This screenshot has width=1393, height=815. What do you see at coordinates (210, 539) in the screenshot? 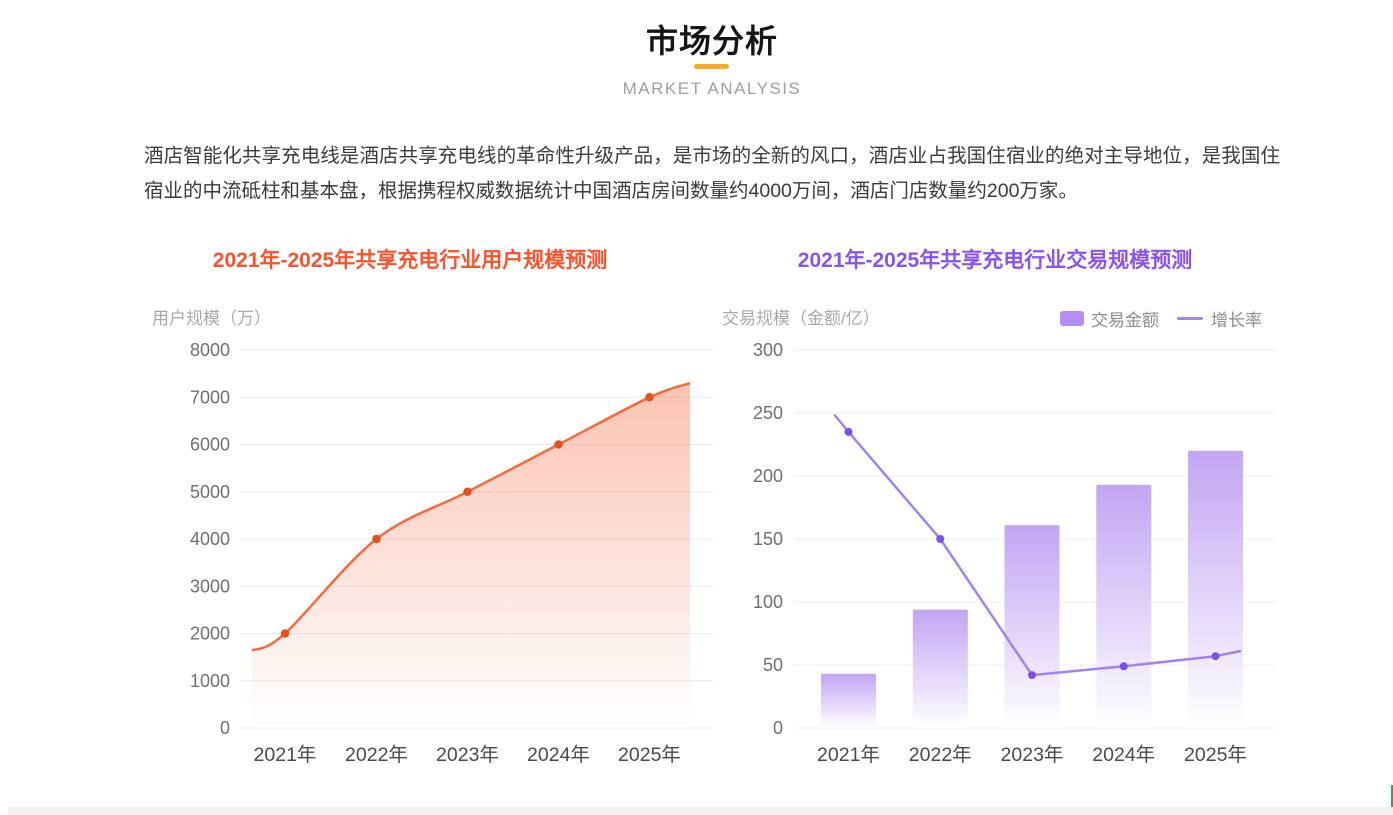
I see `y-tick-label: 4000` at bounding box center [210, 539].